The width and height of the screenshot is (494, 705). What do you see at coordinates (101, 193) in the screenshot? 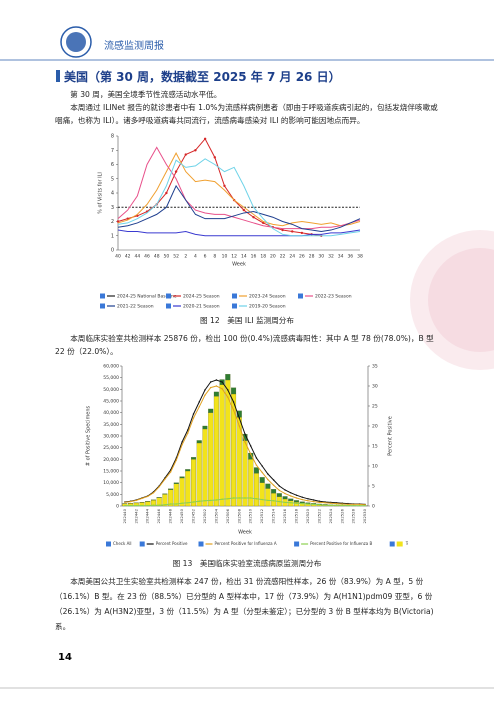
I see `y-axis-label: % of Visits for ILI` at bounding box center [101, 193].